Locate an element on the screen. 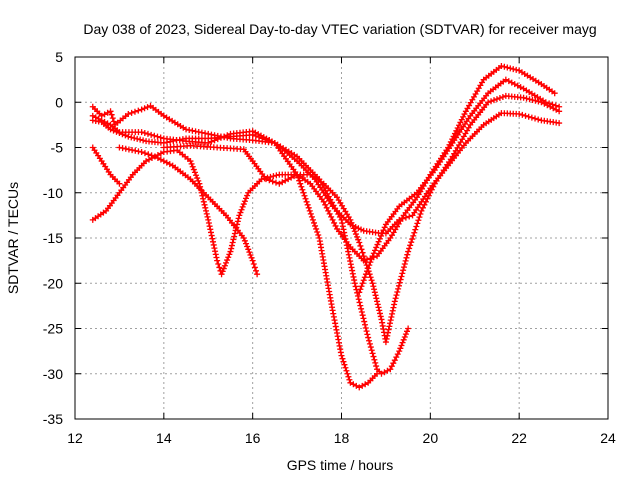  x-tick-label: 20 is located at coordinates (431, 438).